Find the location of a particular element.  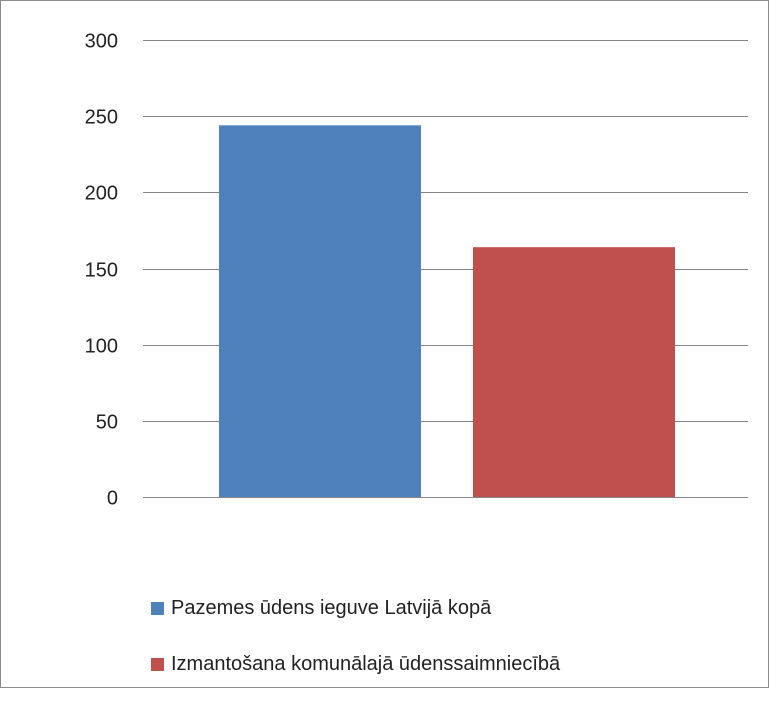

y-axis-ticks: 0 50 100 150 200 250 300 is located at coordinates (101, 270).